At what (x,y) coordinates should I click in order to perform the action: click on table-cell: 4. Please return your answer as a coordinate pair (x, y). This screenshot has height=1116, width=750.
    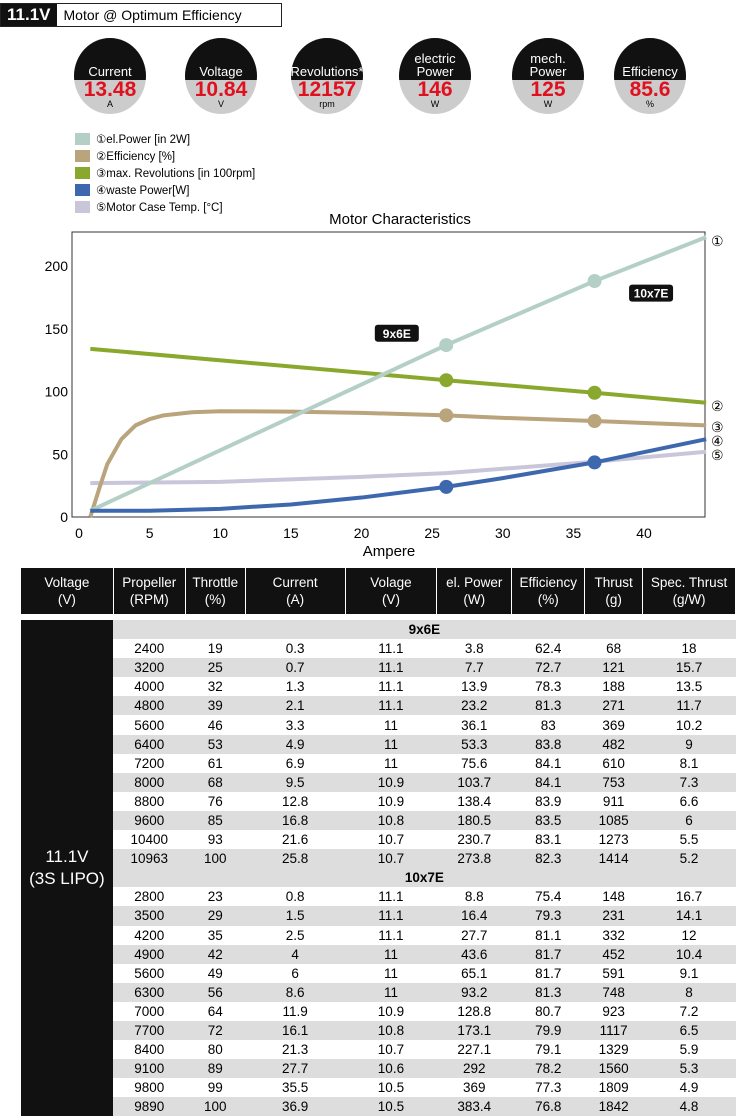
    Looking at the image, I should click on (295, 954).